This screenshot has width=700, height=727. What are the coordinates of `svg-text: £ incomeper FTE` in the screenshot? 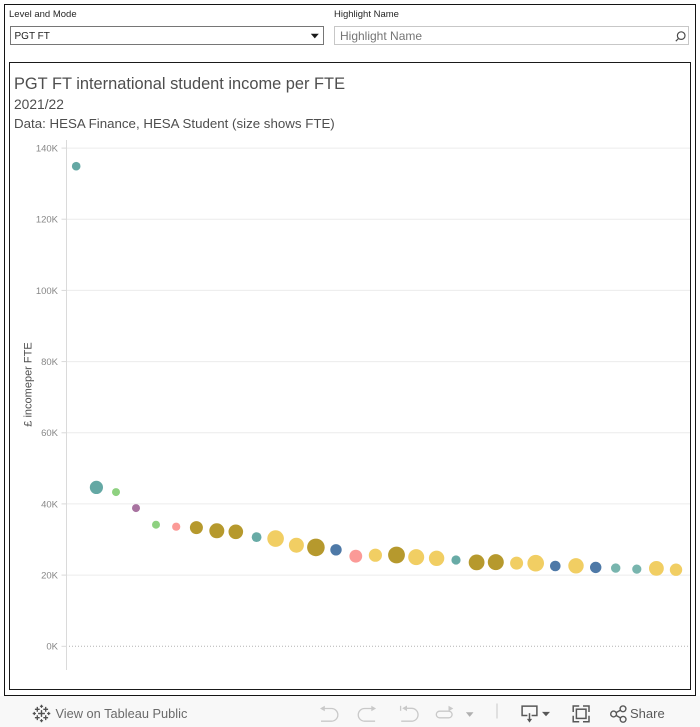 It's located at (29, 384).